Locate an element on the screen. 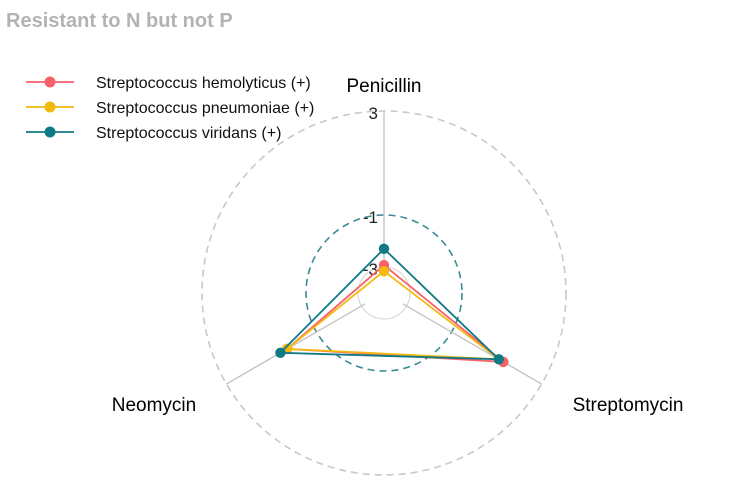 This screenshot has height=500, width=750. legend-entry: Streptococcus pneumoniae (+) is located at coordinates (170, 108).